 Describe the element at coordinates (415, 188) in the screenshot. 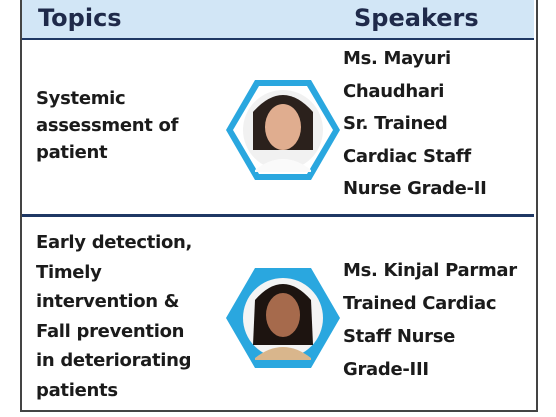

I see `speaker-line: Nurse Grade-II` at that location.